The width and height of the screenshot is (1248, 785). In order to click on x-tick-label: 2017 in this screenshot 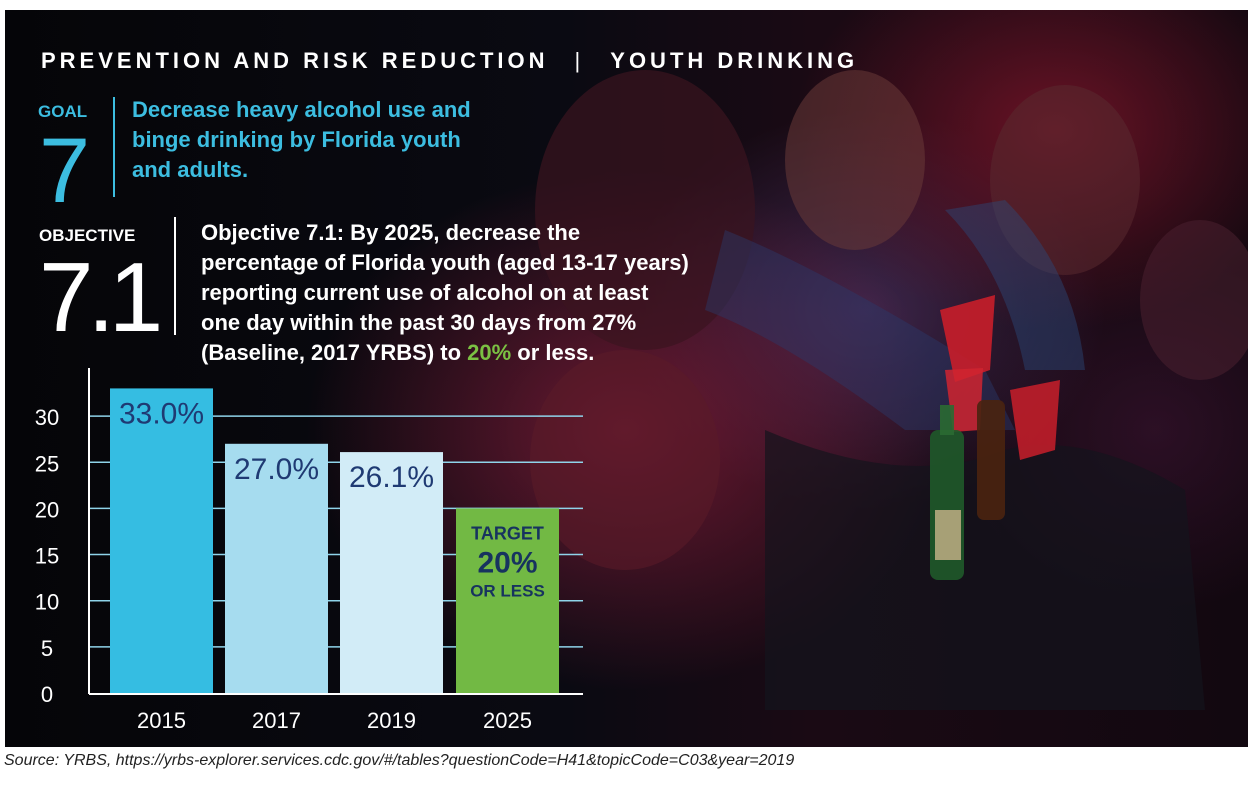, I will do `click(276, 720)`.